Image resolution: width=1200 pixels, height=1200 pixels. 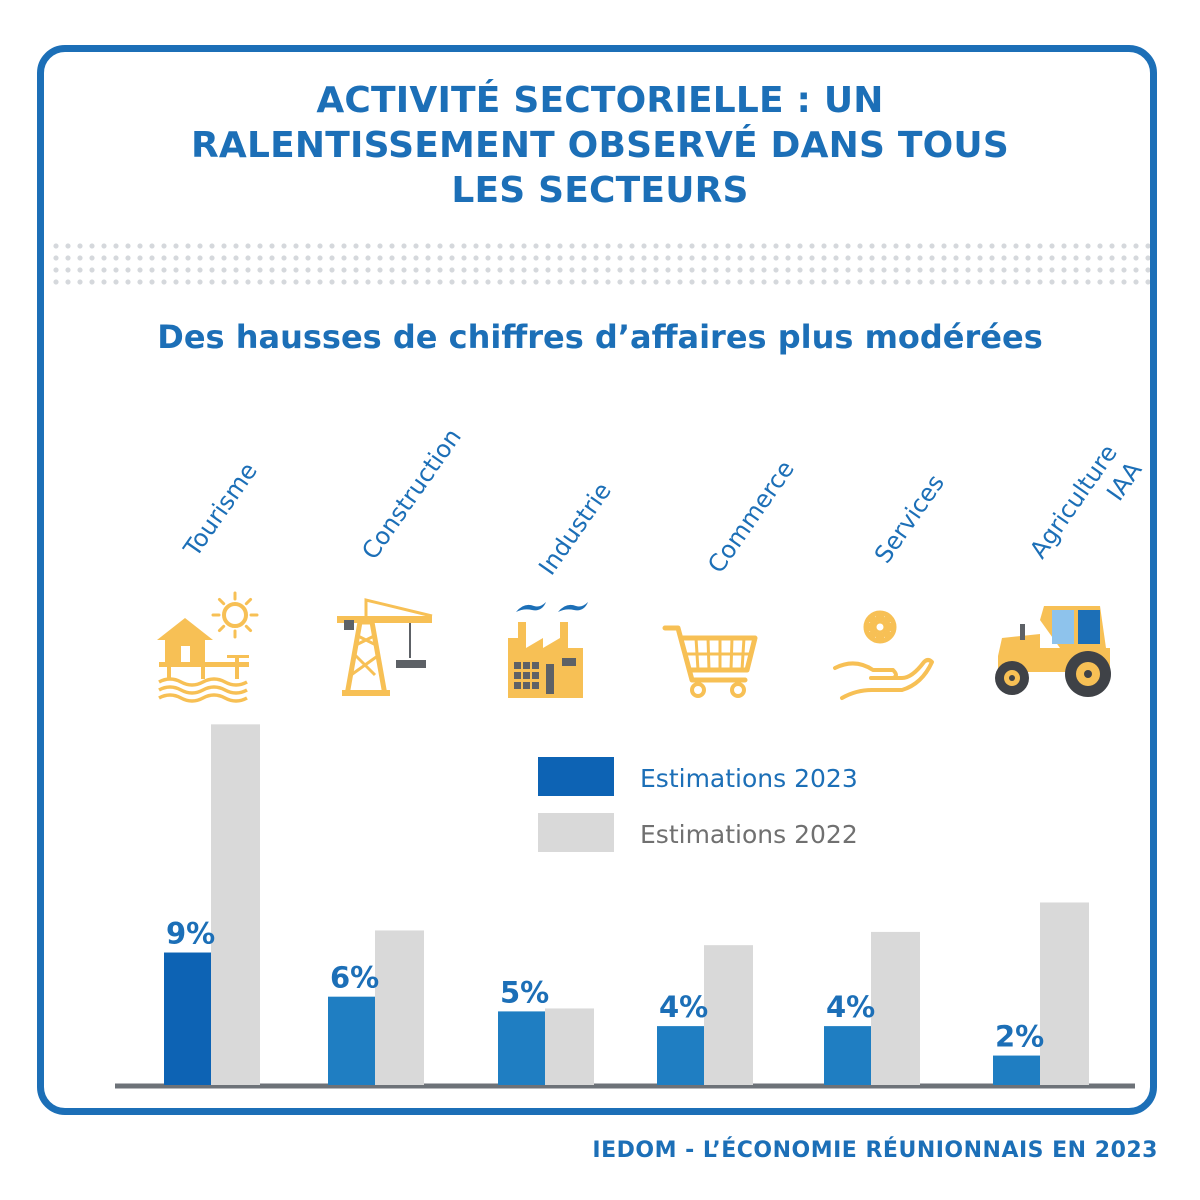 I want to click on value-label-5: 2%, so click(x=1019, y=1037).